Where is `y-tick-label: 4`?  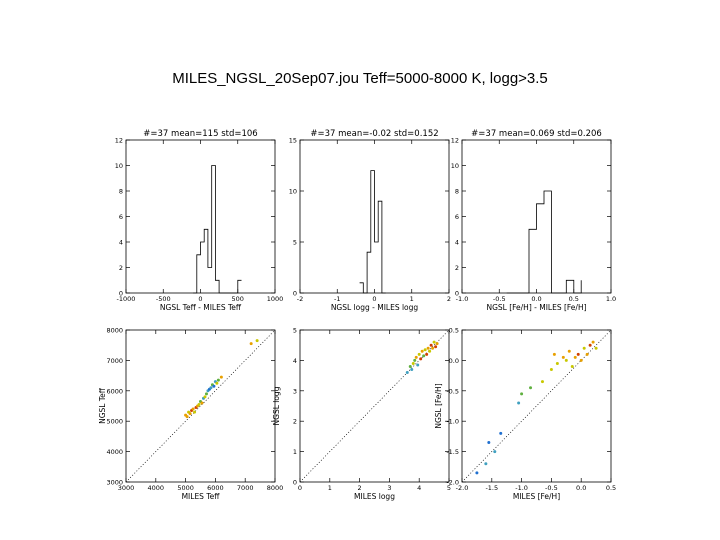 y-tick-label: 4 is located at coordinates (295, 361).